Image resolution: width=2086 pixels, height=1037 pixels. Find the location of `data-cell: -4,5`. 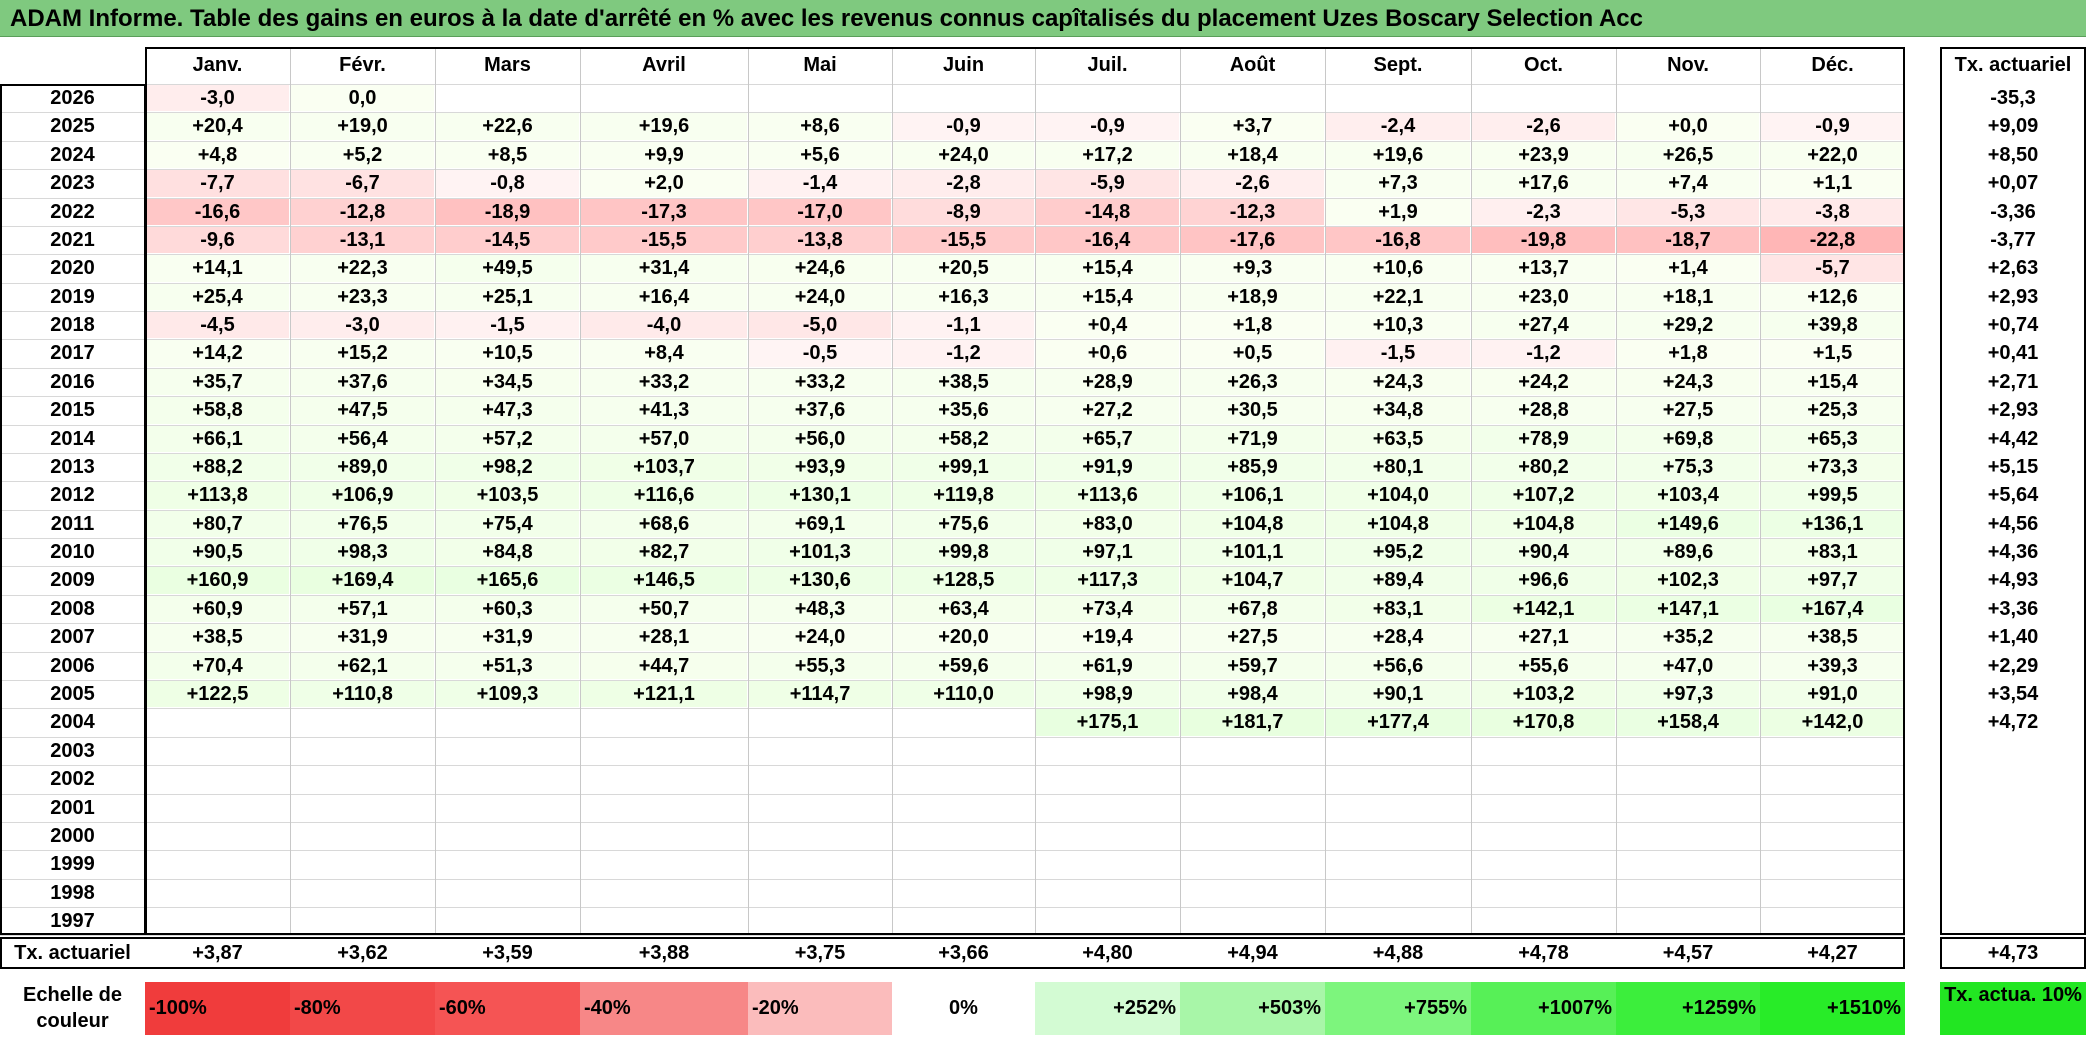

data-cell: -4,5 is located at coordinates (217, 325).